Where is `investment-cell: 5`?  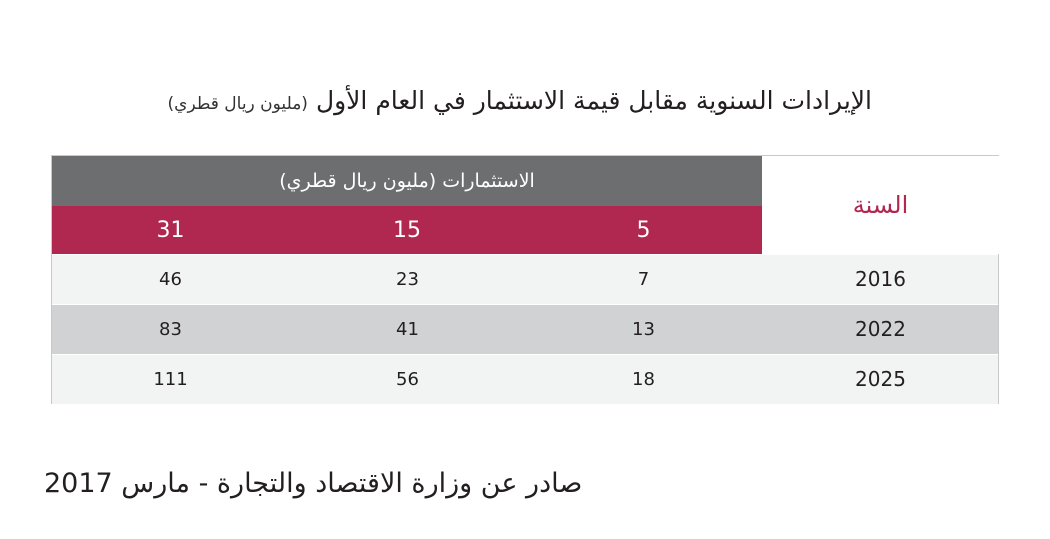 investment-cell: 5 is located at coordinates (643, 230).